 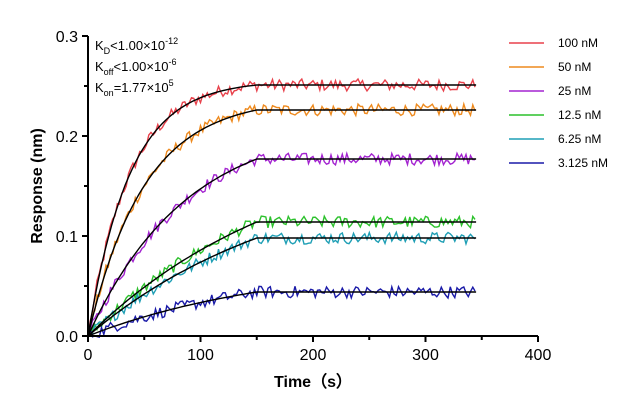 I want to click on legend-label: 25 nM, so click(x=574, y=91).